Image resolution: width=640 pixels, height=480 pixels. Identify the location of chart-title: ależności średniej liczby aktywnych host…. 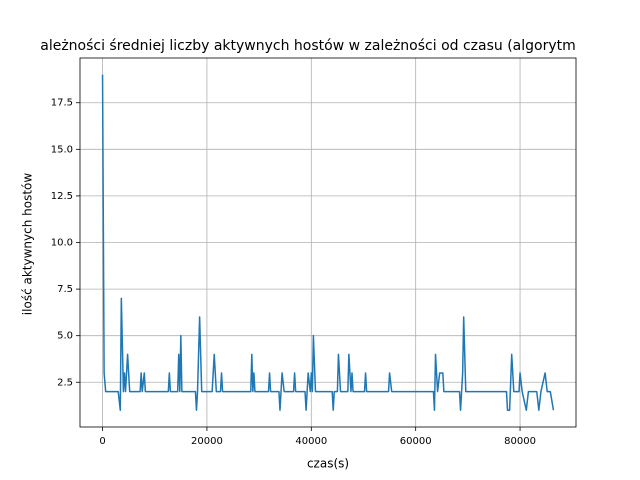
(308, 46).